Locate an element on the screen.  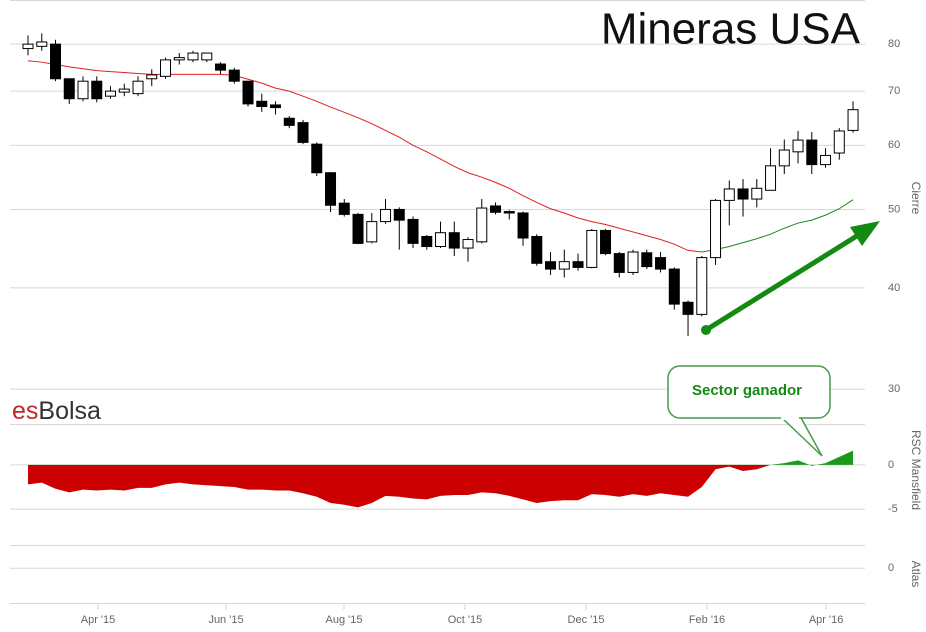
callout-joint is located at coordinates (790, 416).